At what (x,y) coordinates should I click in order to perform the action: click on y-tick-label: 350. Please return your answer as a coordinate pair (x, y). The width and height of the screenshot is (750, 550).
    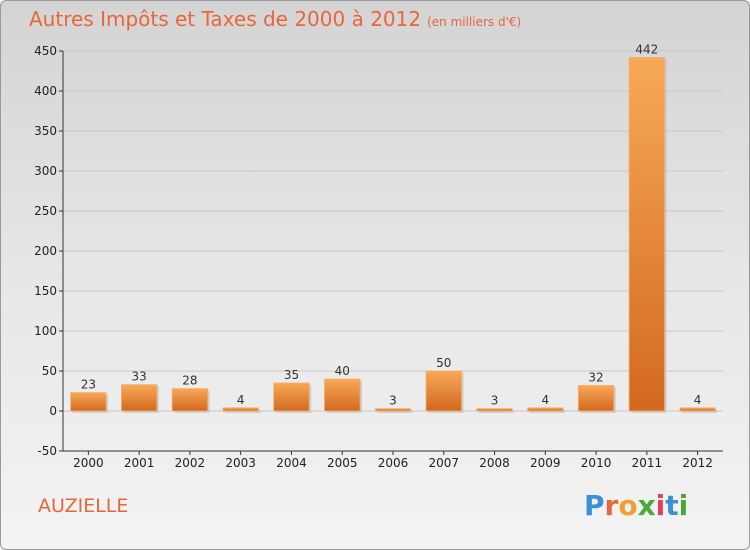
    Looking at the image, I should click on (45, 131).